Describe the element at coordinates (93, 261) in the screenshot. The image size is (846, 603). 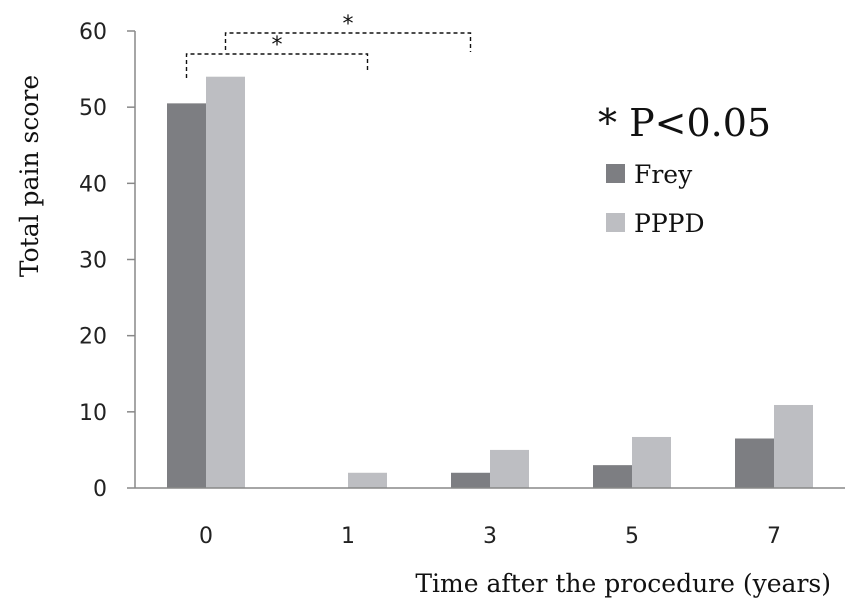
I see `y-tick-label: 30` at that location.